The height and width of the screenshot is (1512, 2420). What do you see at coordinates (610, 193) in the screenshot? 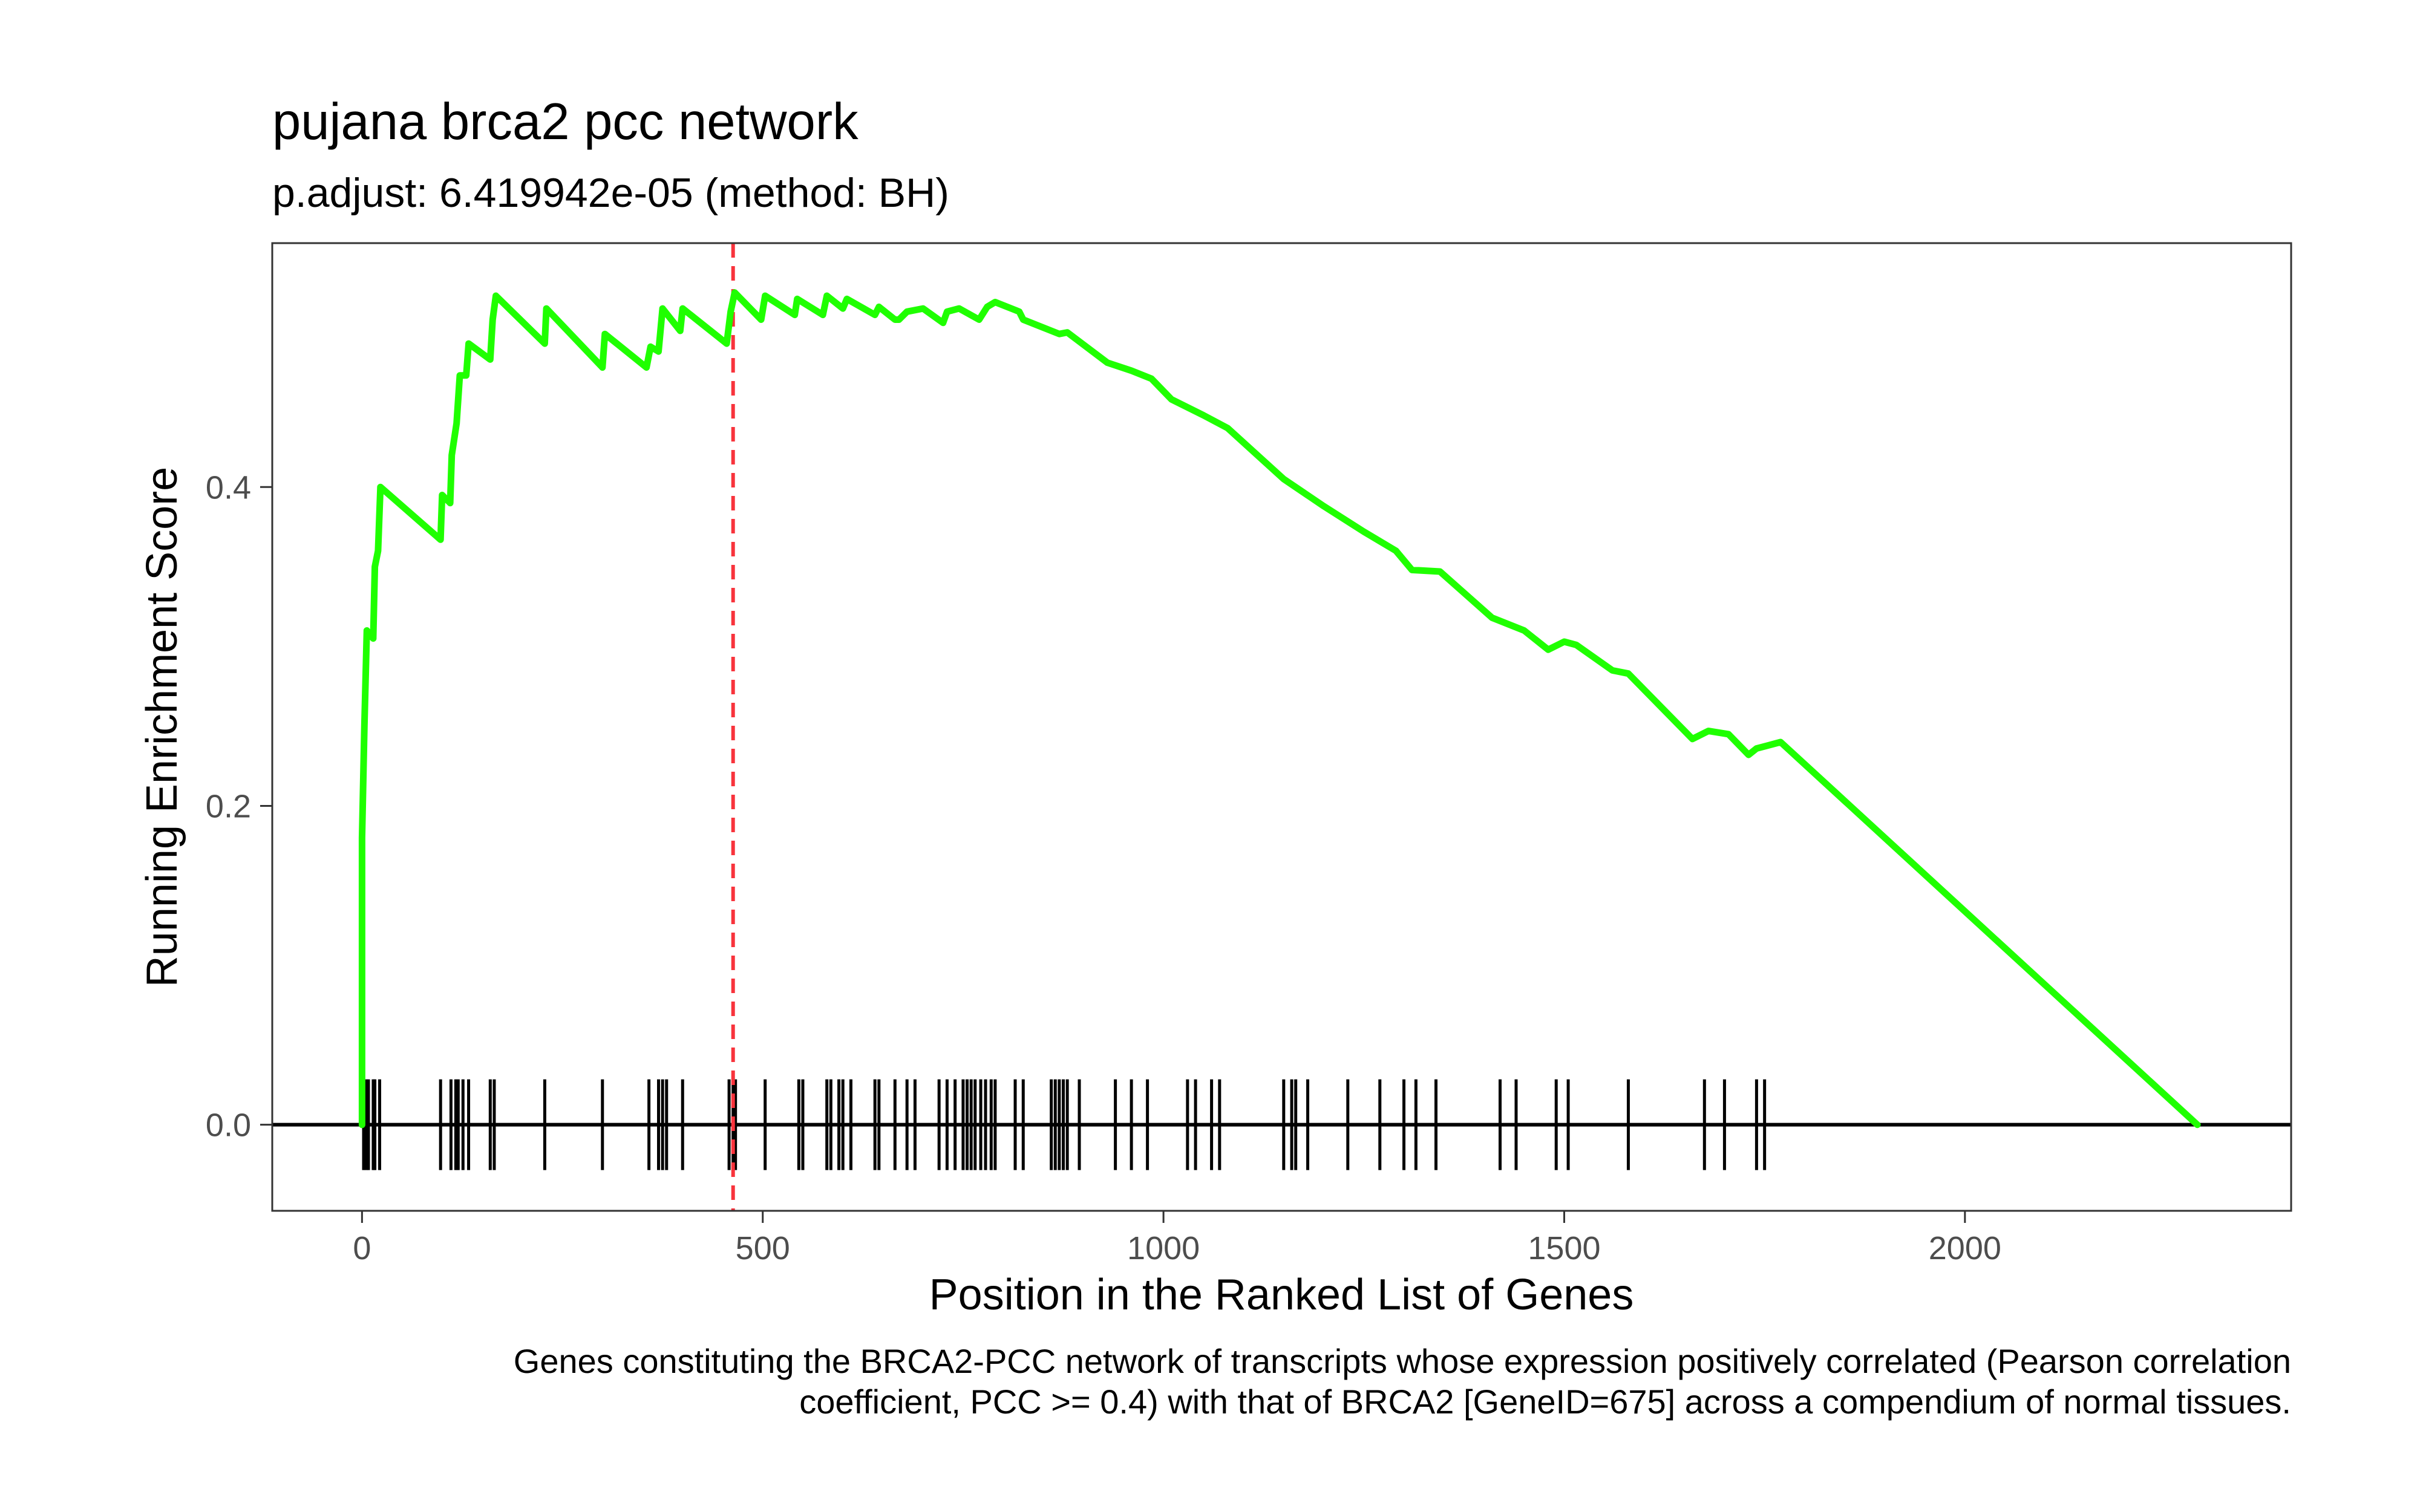
I see `chart-subtitle: p.adjust: 6.419942e-05 (method: BH)` at bounding box center [610, 193].